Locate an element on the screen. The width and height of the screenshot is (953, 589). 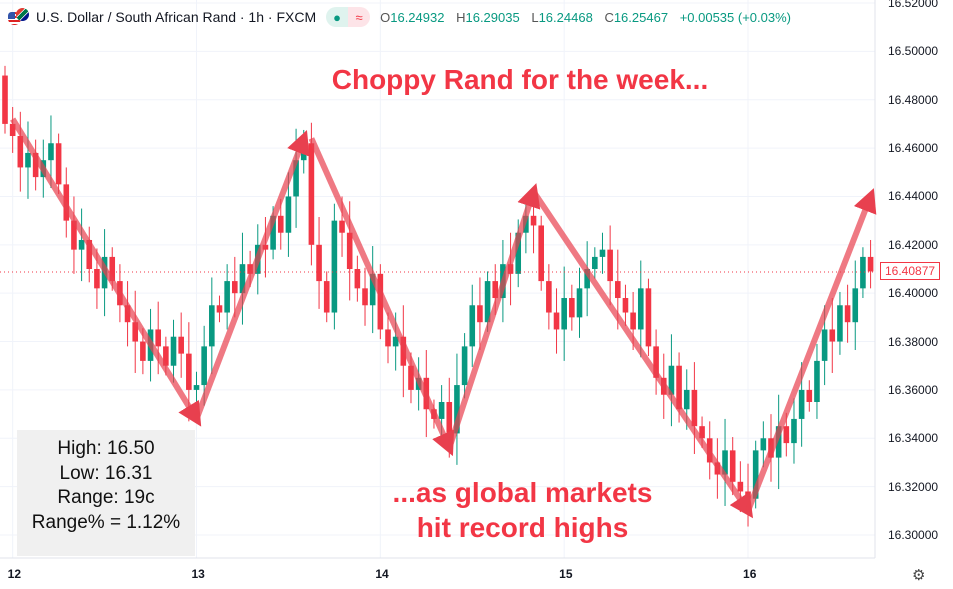
stats-range: Range: 19c is located at coordinates (106, 497).